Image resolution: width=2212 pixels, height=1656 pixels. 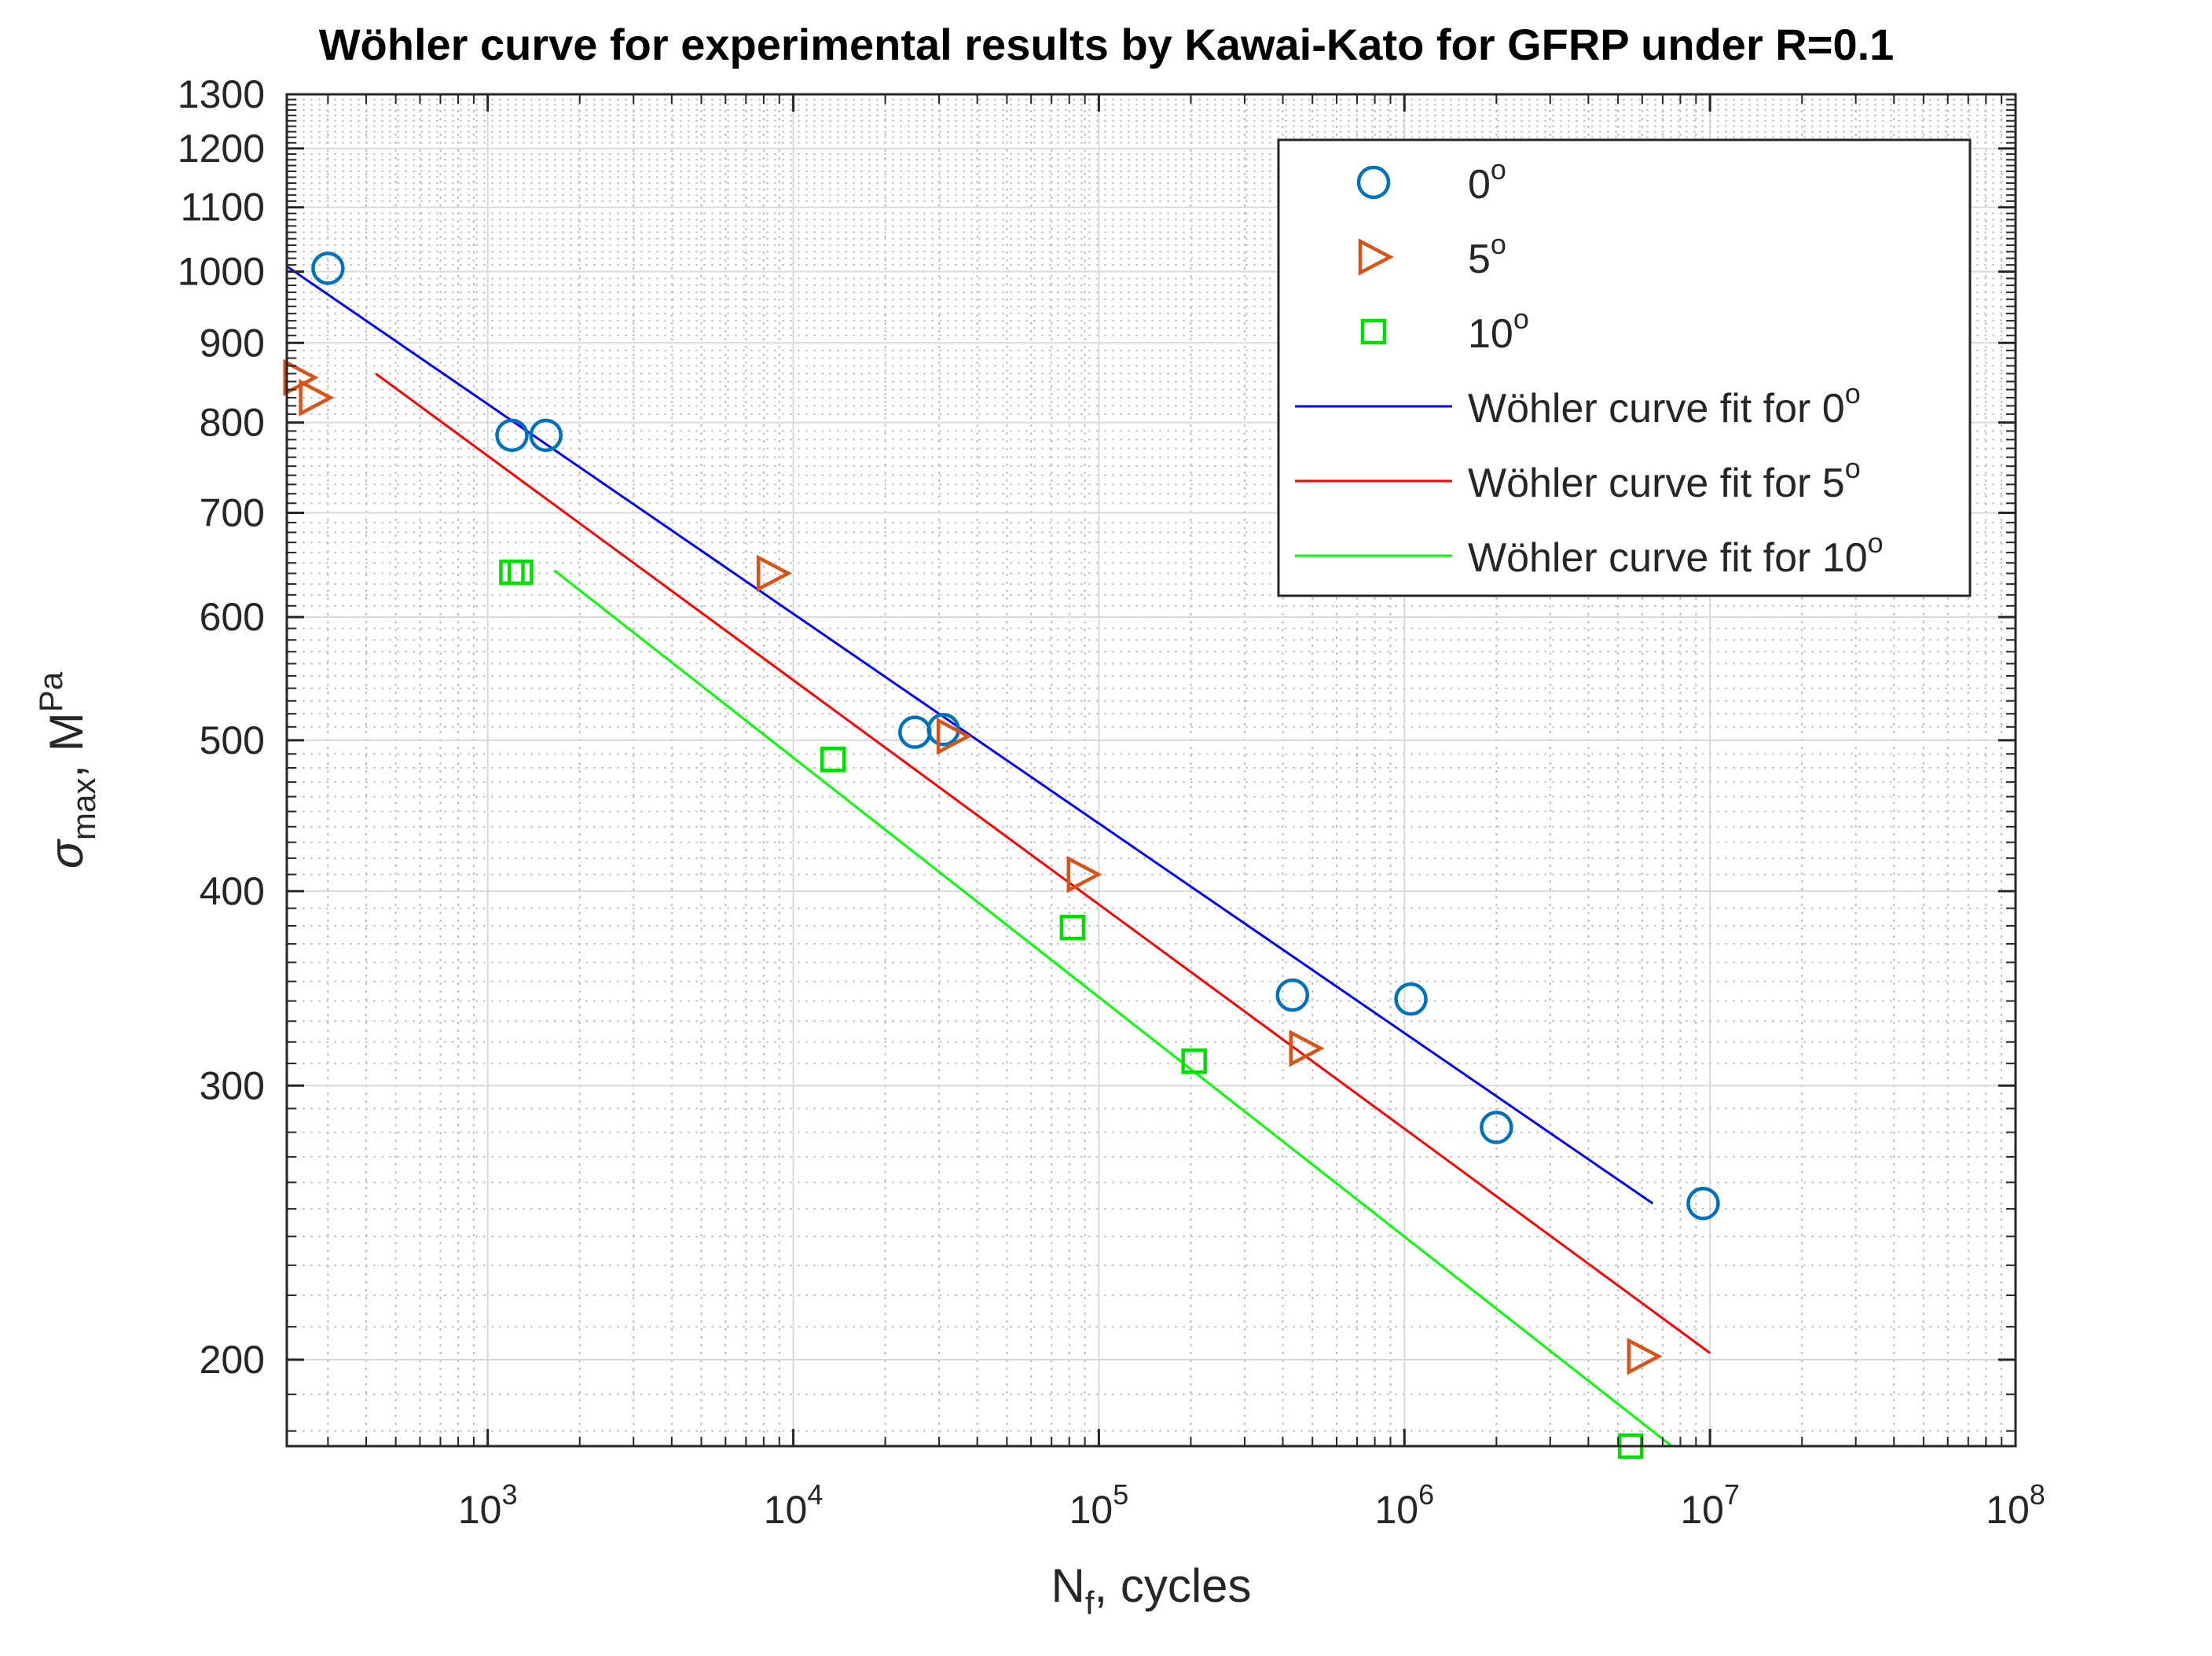 What do you see at coordinates (1479, 184) in the screenshot?
I see `legend-label-text: 0` at bounding box center [1479, 184].